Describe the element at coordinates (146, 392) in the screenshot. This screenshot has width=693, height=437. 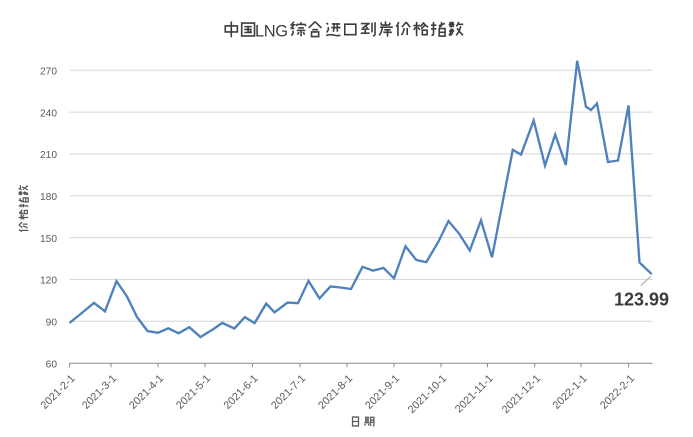
I see `svg-text: 2021-4-1` at that location.